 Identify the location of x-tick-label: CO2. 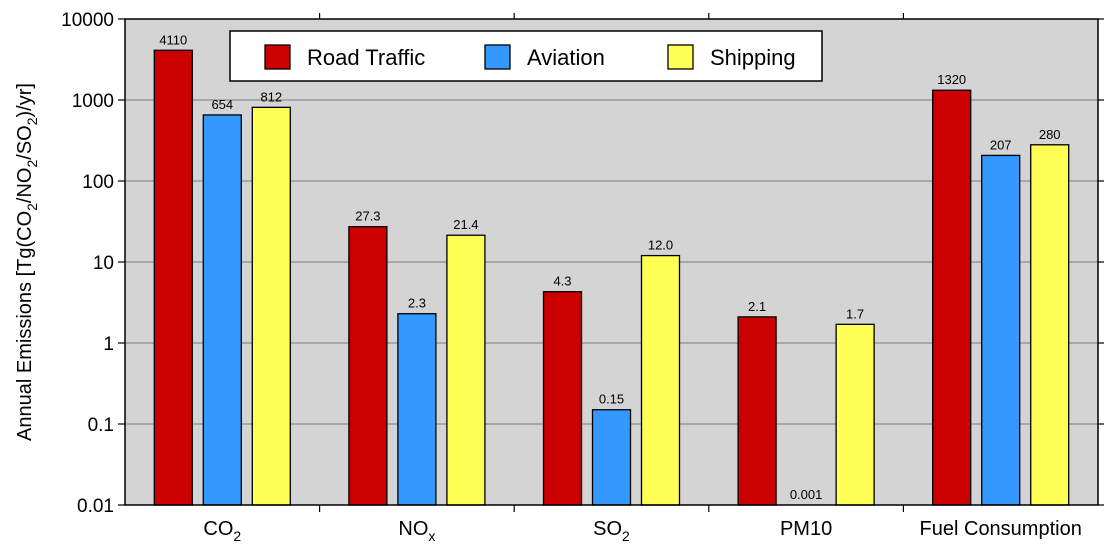
(222, 531).